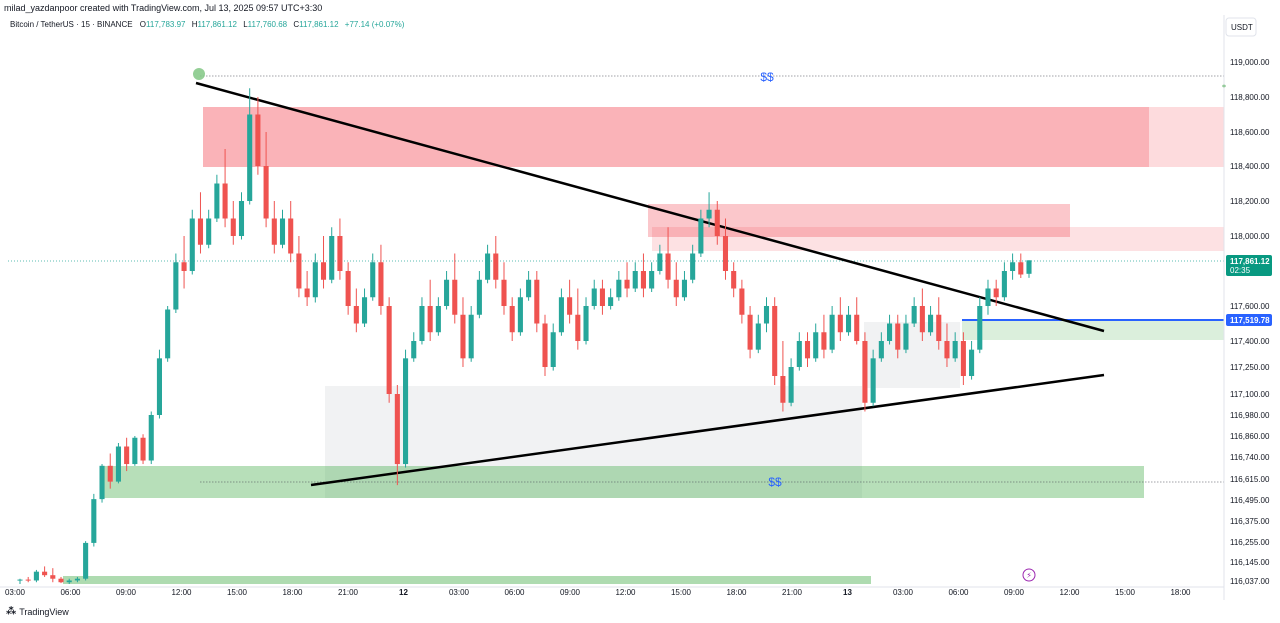  What do you see at coordinates (1250, 132) in the screenshot?
I see `price-tick-label: 118,600.00` at bounding box center [1250, 132].